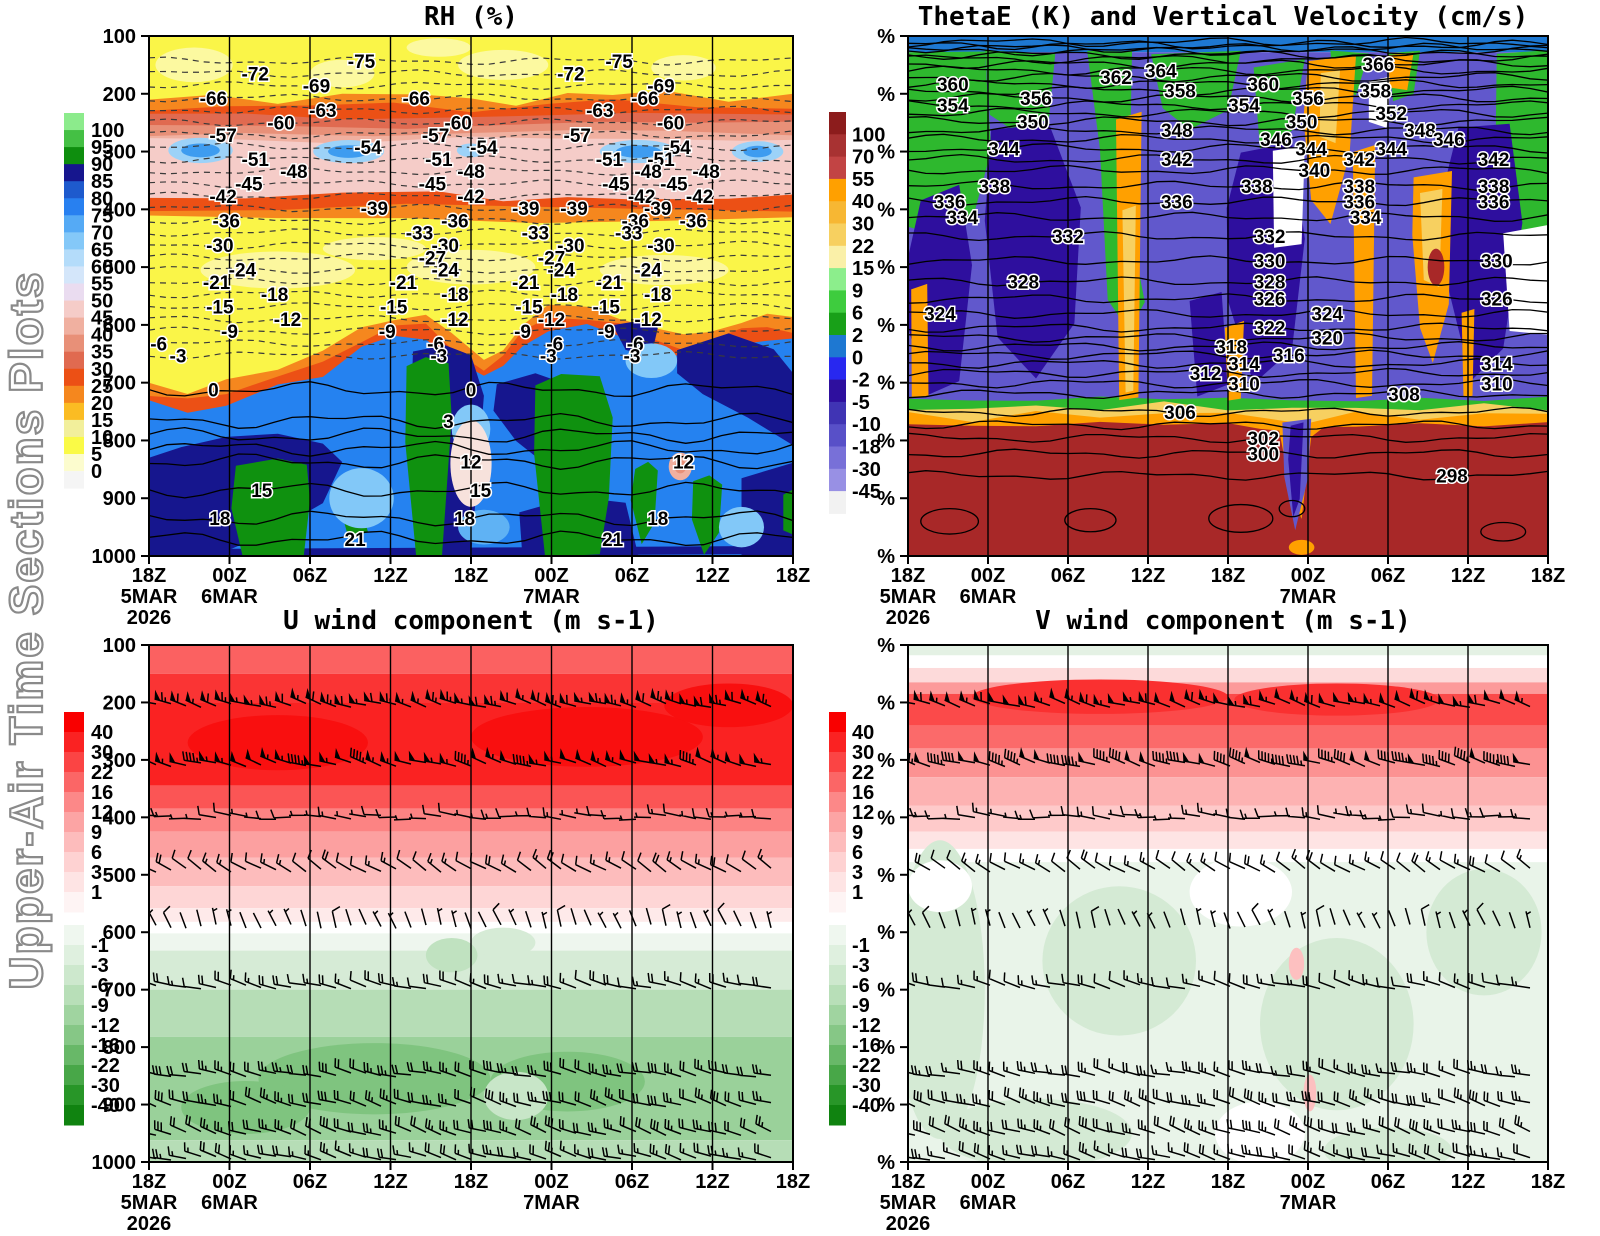 Image resolution: width=1600 pixels, height=1236 pixels. I want to click on colorbar-label: 1, so click(96, 893).